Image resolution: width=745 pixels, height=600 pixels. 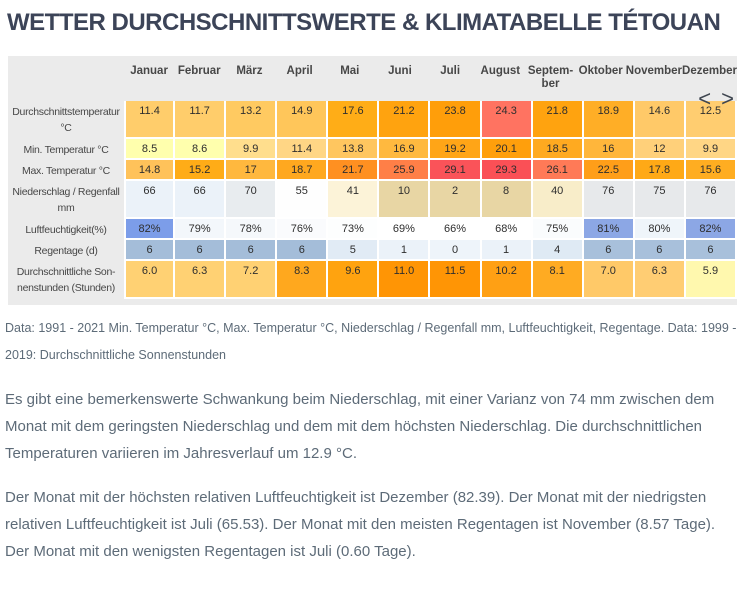 I want to click on table-cell: 24.3, so click(x=507, y=120).